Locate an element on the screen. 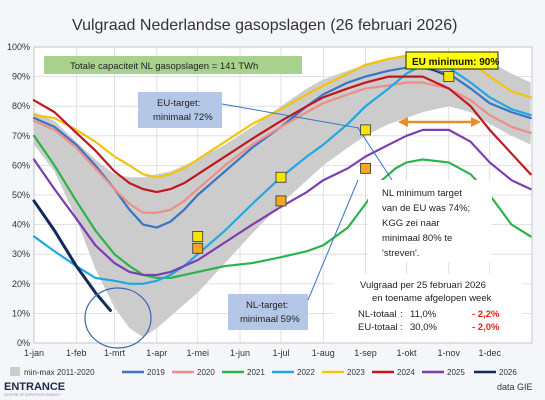 Image resolution: width=545 pixels, height=400 pixels. stats-nl-value: 11,0% is located at coordinates (423, 314).